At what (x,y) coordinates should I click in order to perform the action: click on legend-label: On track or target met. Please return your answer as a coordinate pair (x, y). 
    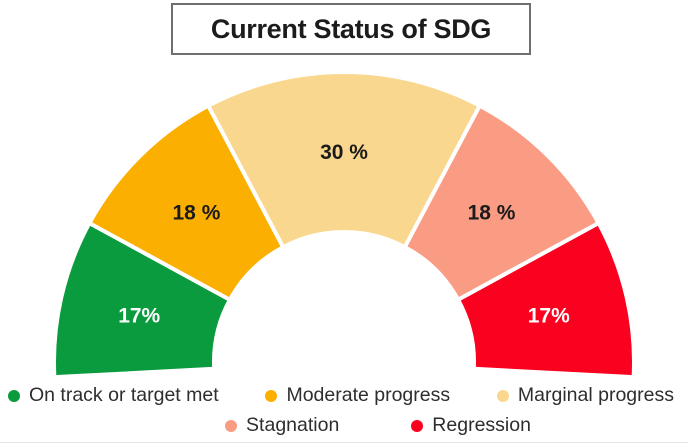
    Looking at the image, I should click on (124, 395).